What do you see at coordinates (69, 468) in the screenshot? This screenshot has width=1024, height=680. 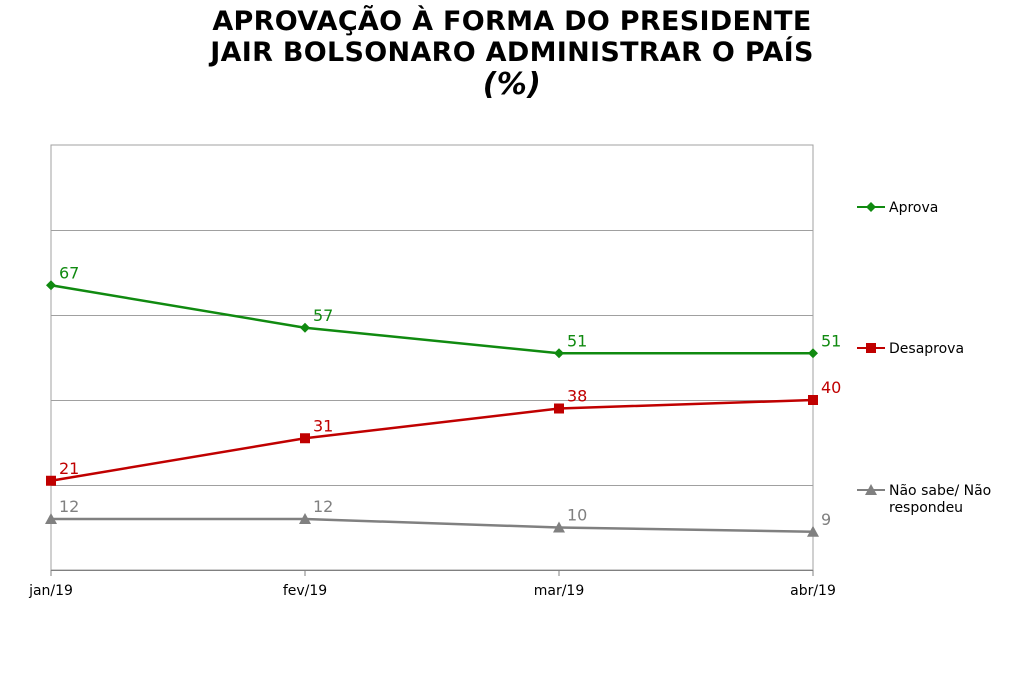 I see `data-label: 21` at bounding box center [69, 468].